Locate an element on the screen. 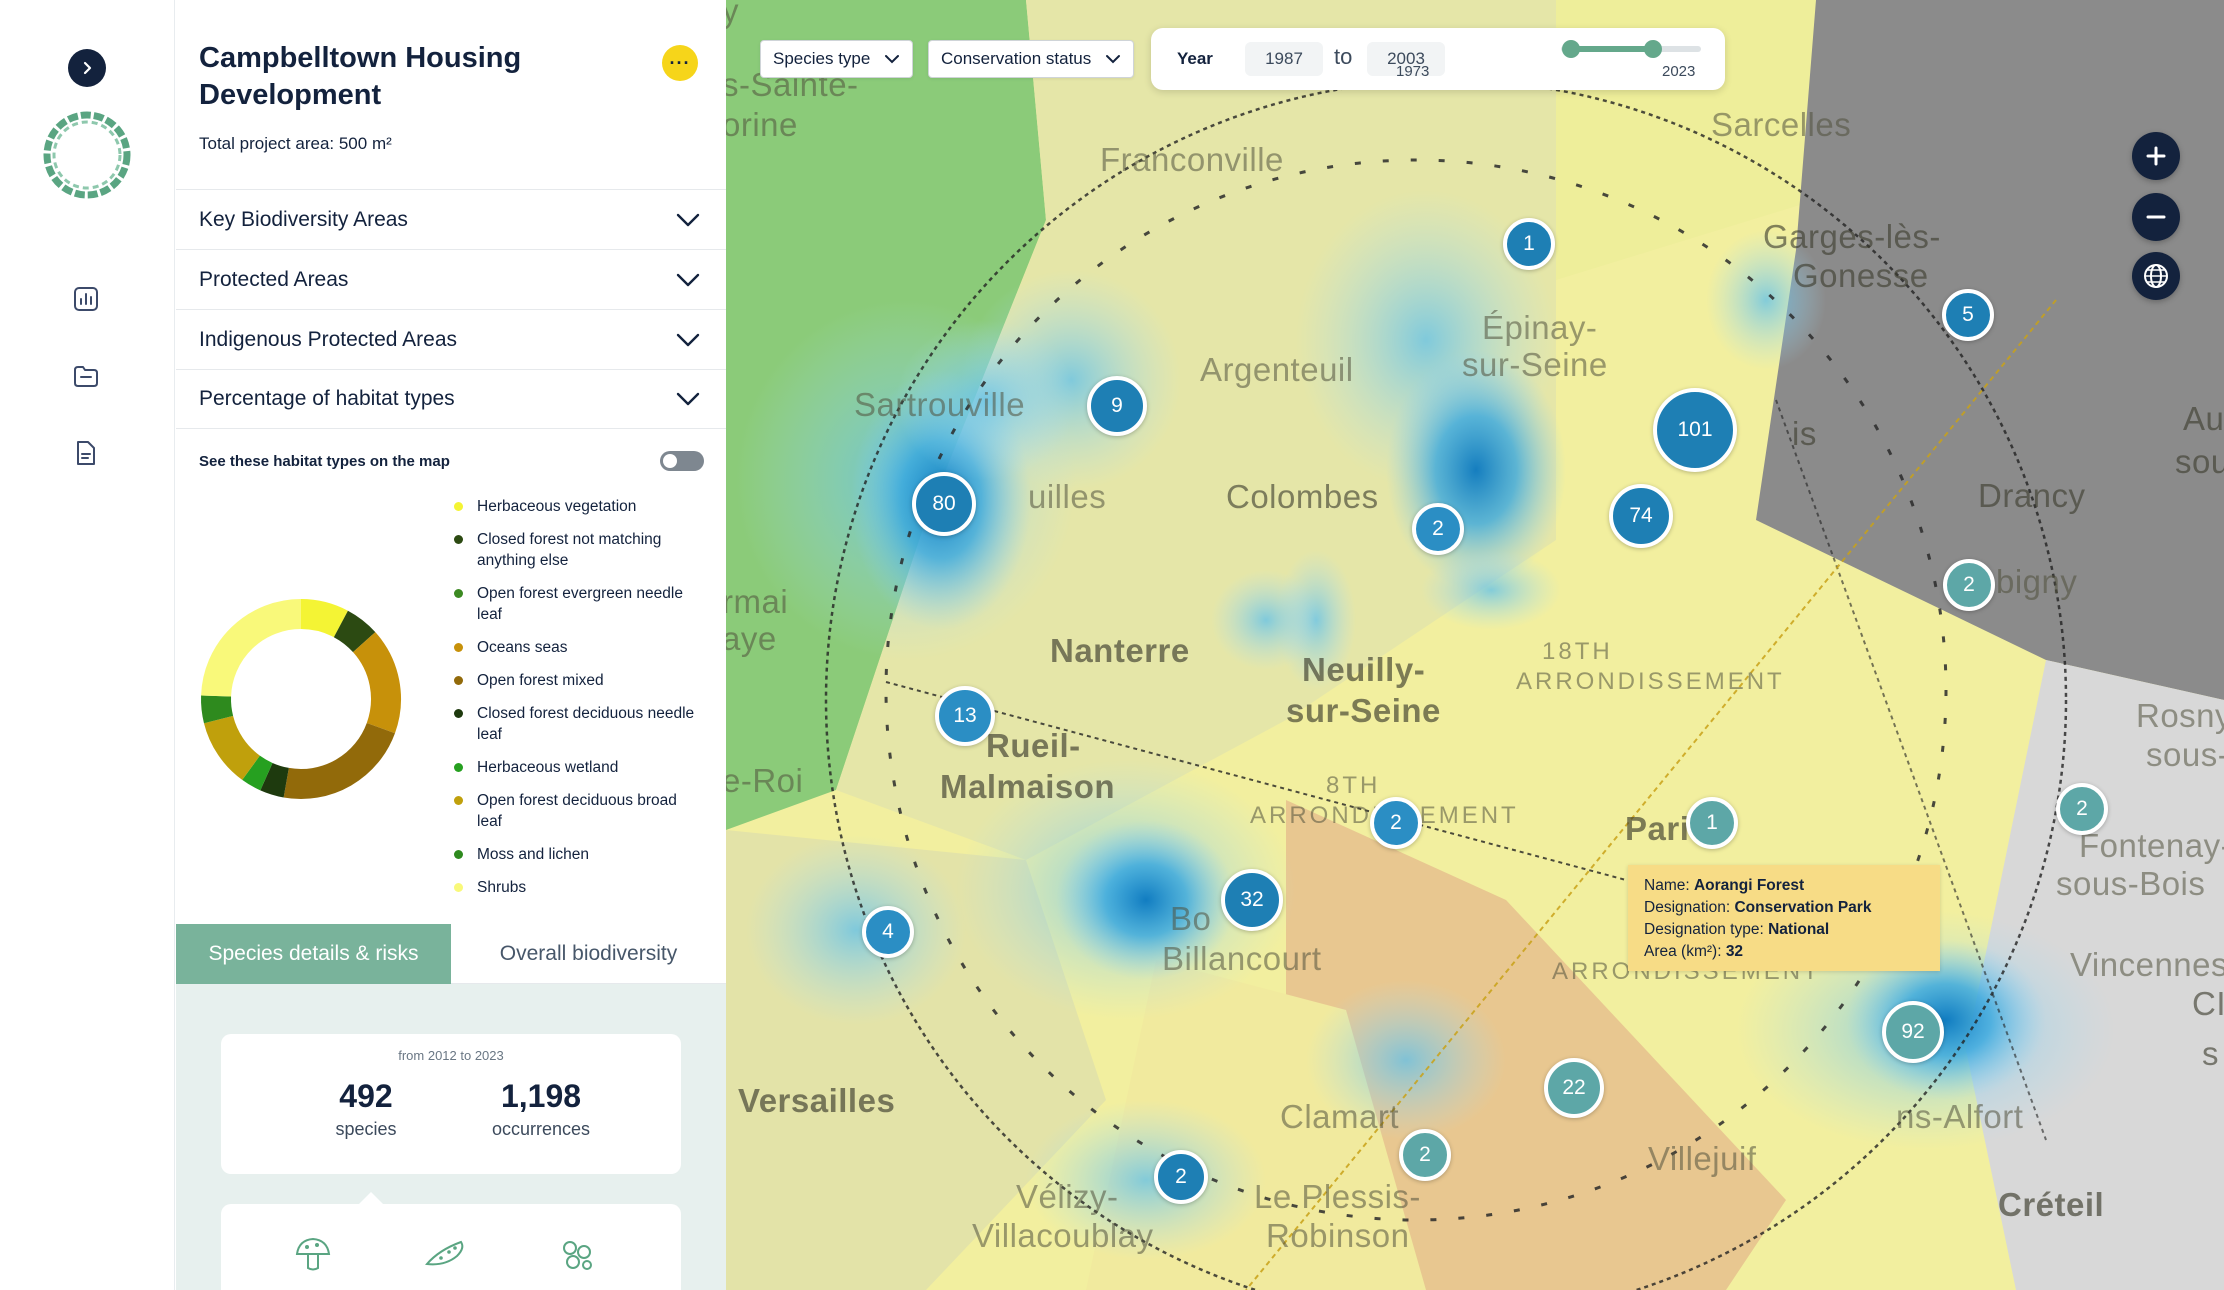 This screenshot has height=1290, width=2224. legend-item: Closed forest deciduous needle leaf is located at coordinates (579, 724).